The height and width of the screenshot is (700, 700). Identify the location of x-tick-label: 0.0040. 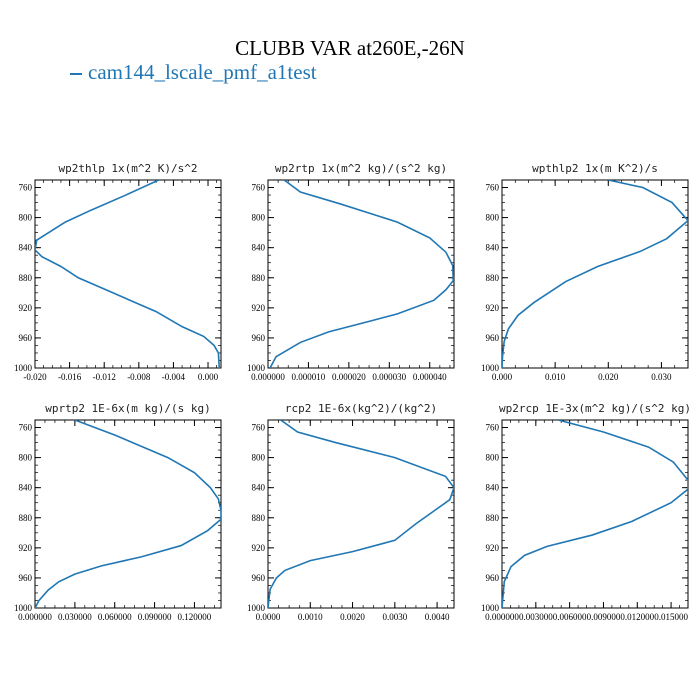
(437, 617).